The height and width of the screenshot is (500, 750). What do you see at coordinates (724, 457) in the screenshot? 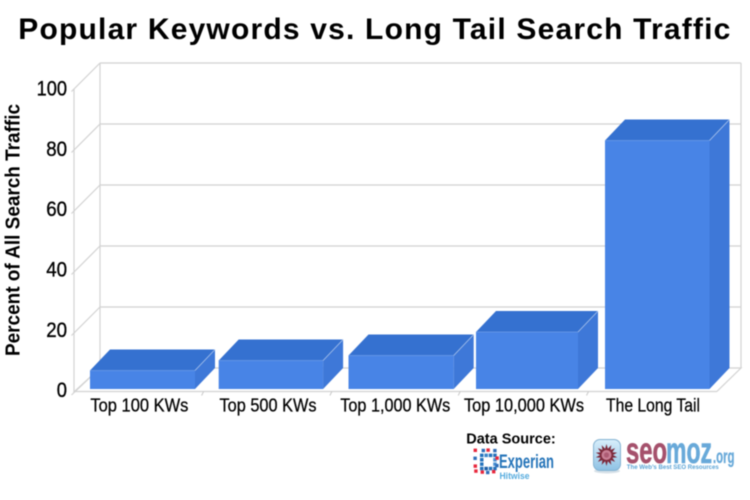
I see `svg-text: .org` at bounding box center [724, 457].